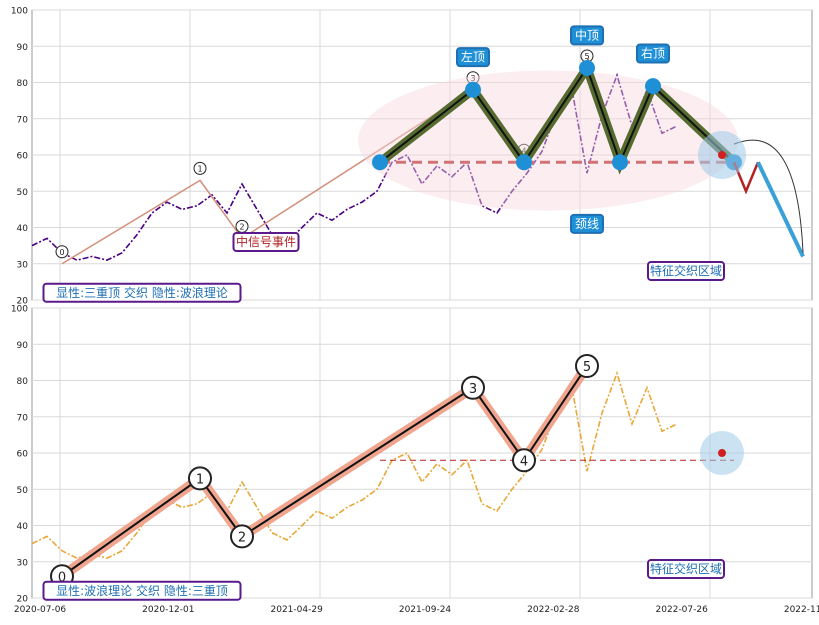 This screenshot has height=625, width=819. What do you see at coordinates (23, 527) in the screenshot?
I see `bottom-ytick-label: 40` at bounding box center [23, 527].